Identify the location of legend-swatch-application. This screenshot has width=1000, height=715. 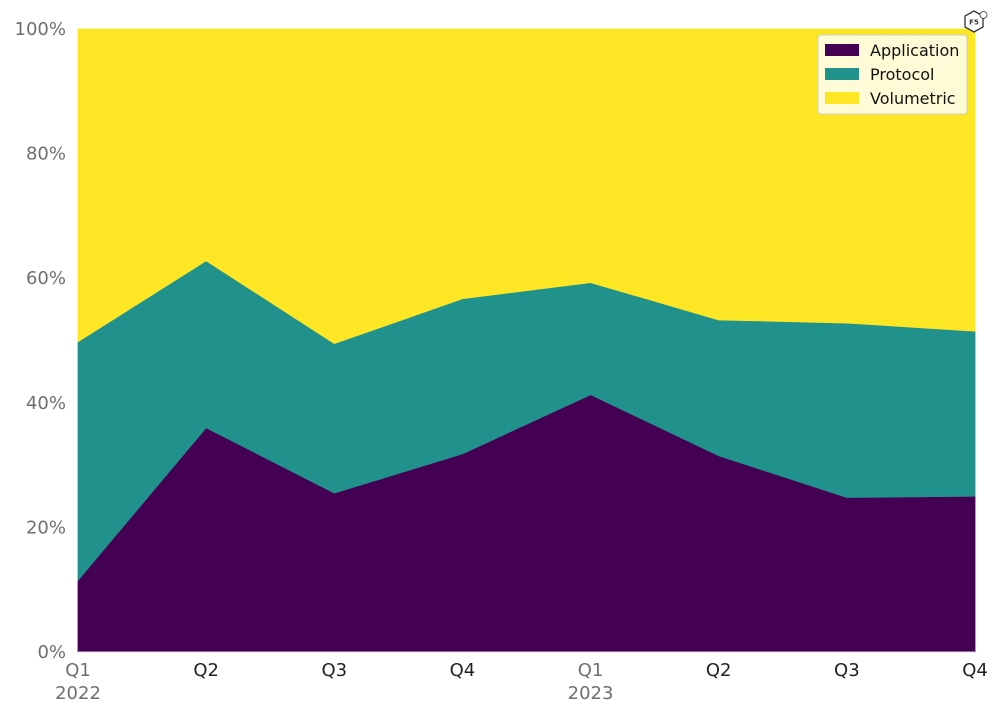
(842, 50).